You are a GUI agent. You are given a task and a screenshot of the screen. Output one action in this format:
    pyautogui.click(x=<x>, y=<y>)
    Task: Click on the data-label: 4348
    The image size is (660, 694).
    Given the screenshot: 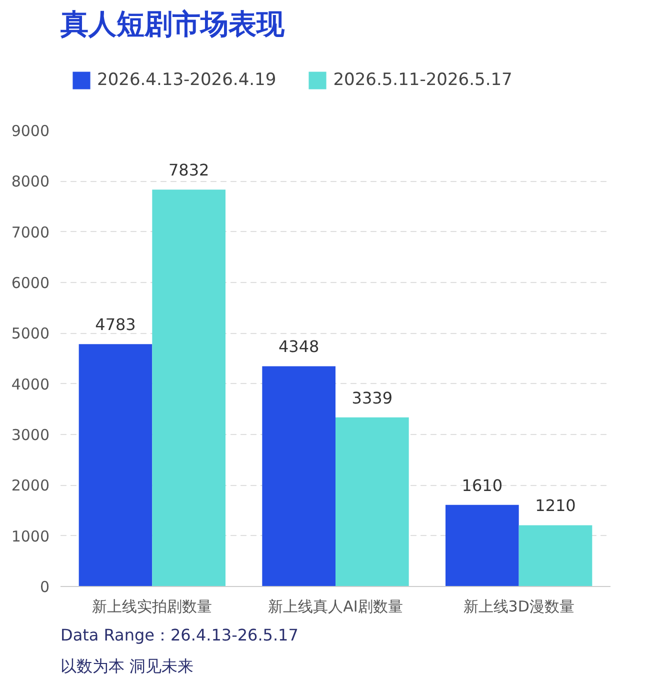 What is the action you would take?
    pyautogui.click(x=299, y=346)
    